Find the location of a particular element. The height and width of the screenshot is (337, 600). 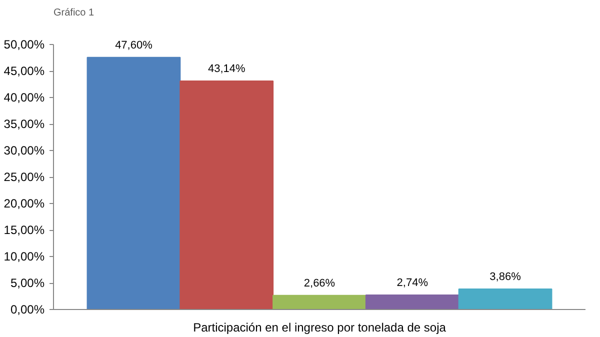

data-label: 3,86% is located at coordinates (506, 277).